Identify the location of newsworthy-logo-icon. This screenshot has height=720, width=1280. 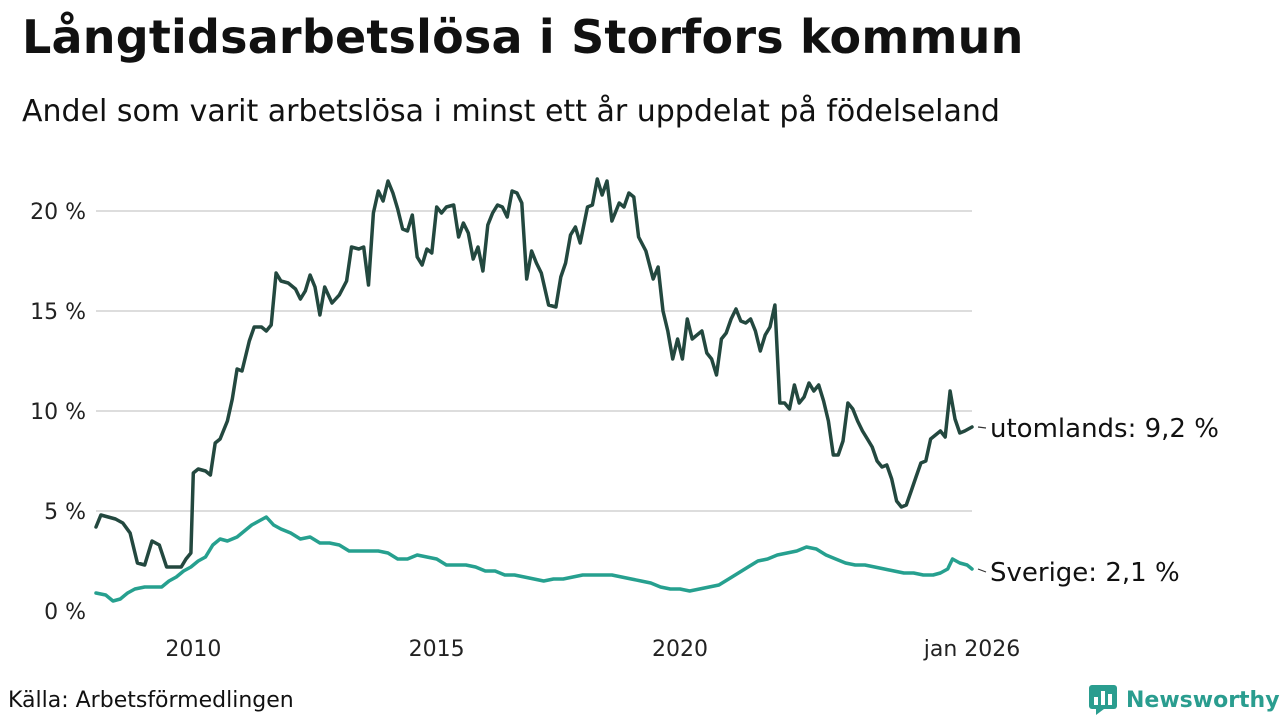
(1103, 700).